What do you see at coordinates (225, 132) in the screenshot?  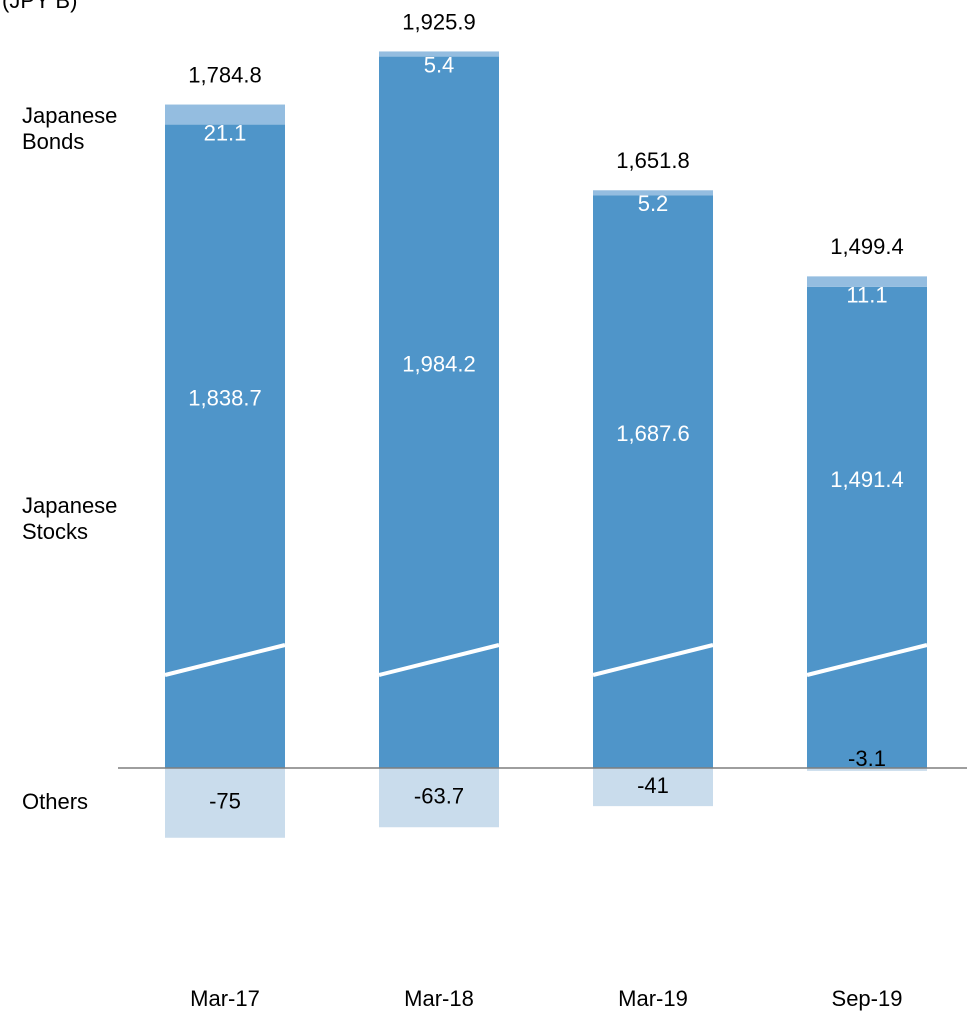 I see `value-label: 21.1` at bounding box center [225, 132].